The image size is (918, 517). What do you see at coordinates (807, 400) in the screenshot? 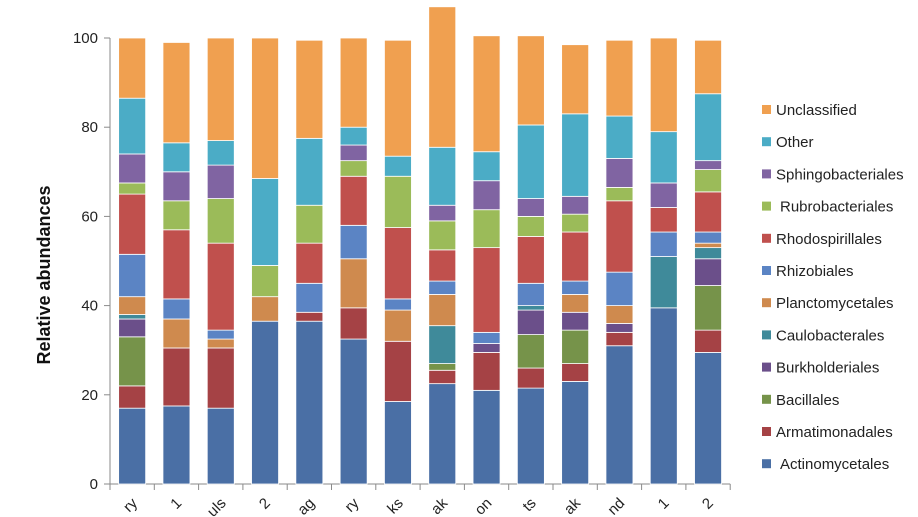
I see `legend-label: Bacillales` at bounding box center [807, 400].